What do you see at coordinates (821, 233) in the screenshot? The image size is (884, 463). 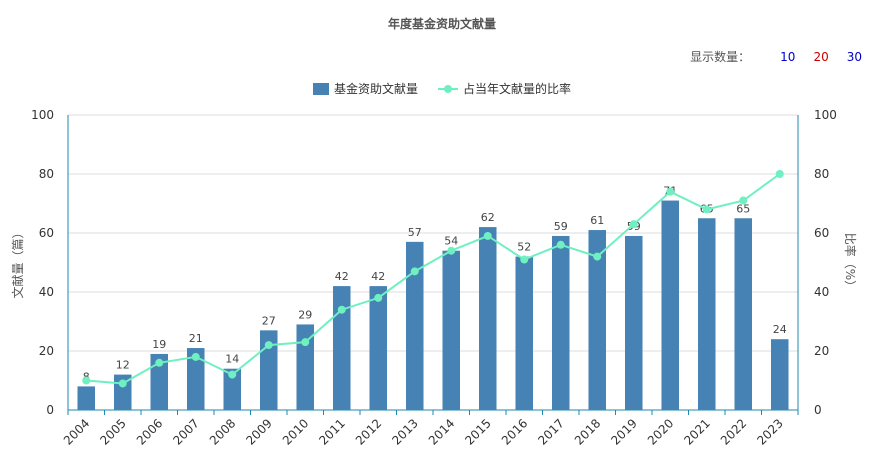 I see `y2-axis-tick-label: 60` at bounding box center [821, 233].